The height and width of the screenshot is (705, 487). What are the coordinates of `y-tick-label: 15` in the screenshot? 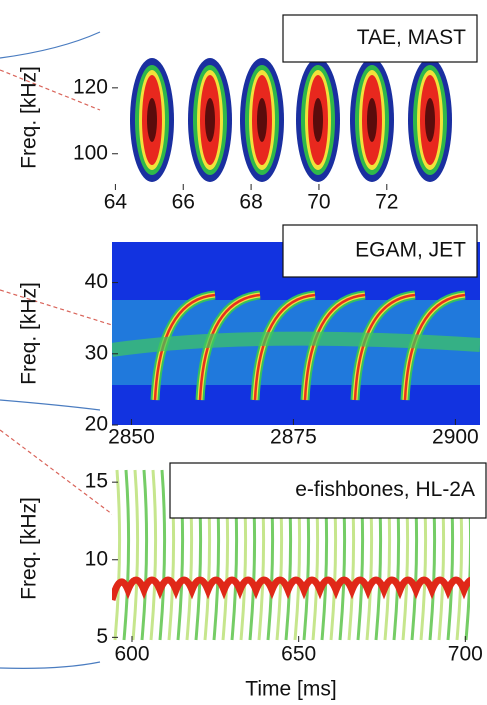 It's located at (96, 481).